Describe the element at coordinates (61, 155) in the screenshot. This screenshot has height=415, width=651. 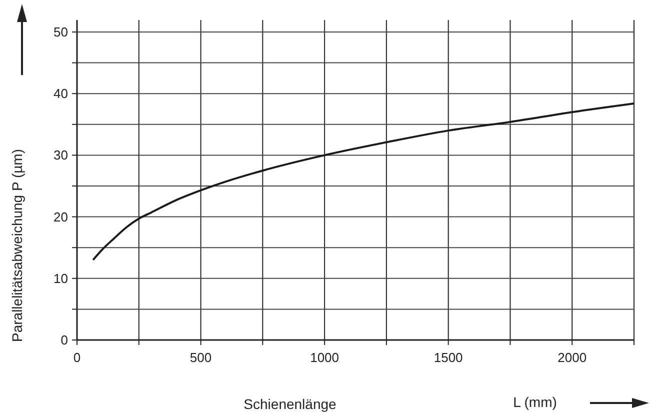
I see `y-tick-label: 30` at that location.